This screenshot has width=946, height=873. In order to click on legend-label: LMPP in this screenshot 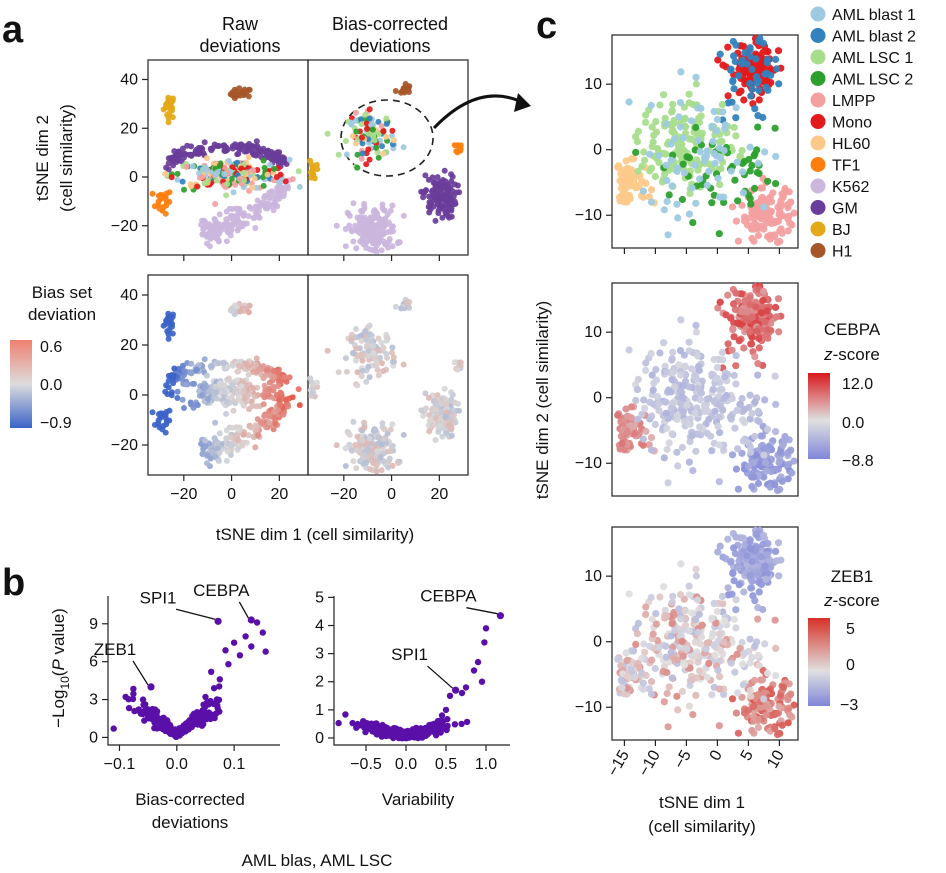, I will do `click(854, 101)`.